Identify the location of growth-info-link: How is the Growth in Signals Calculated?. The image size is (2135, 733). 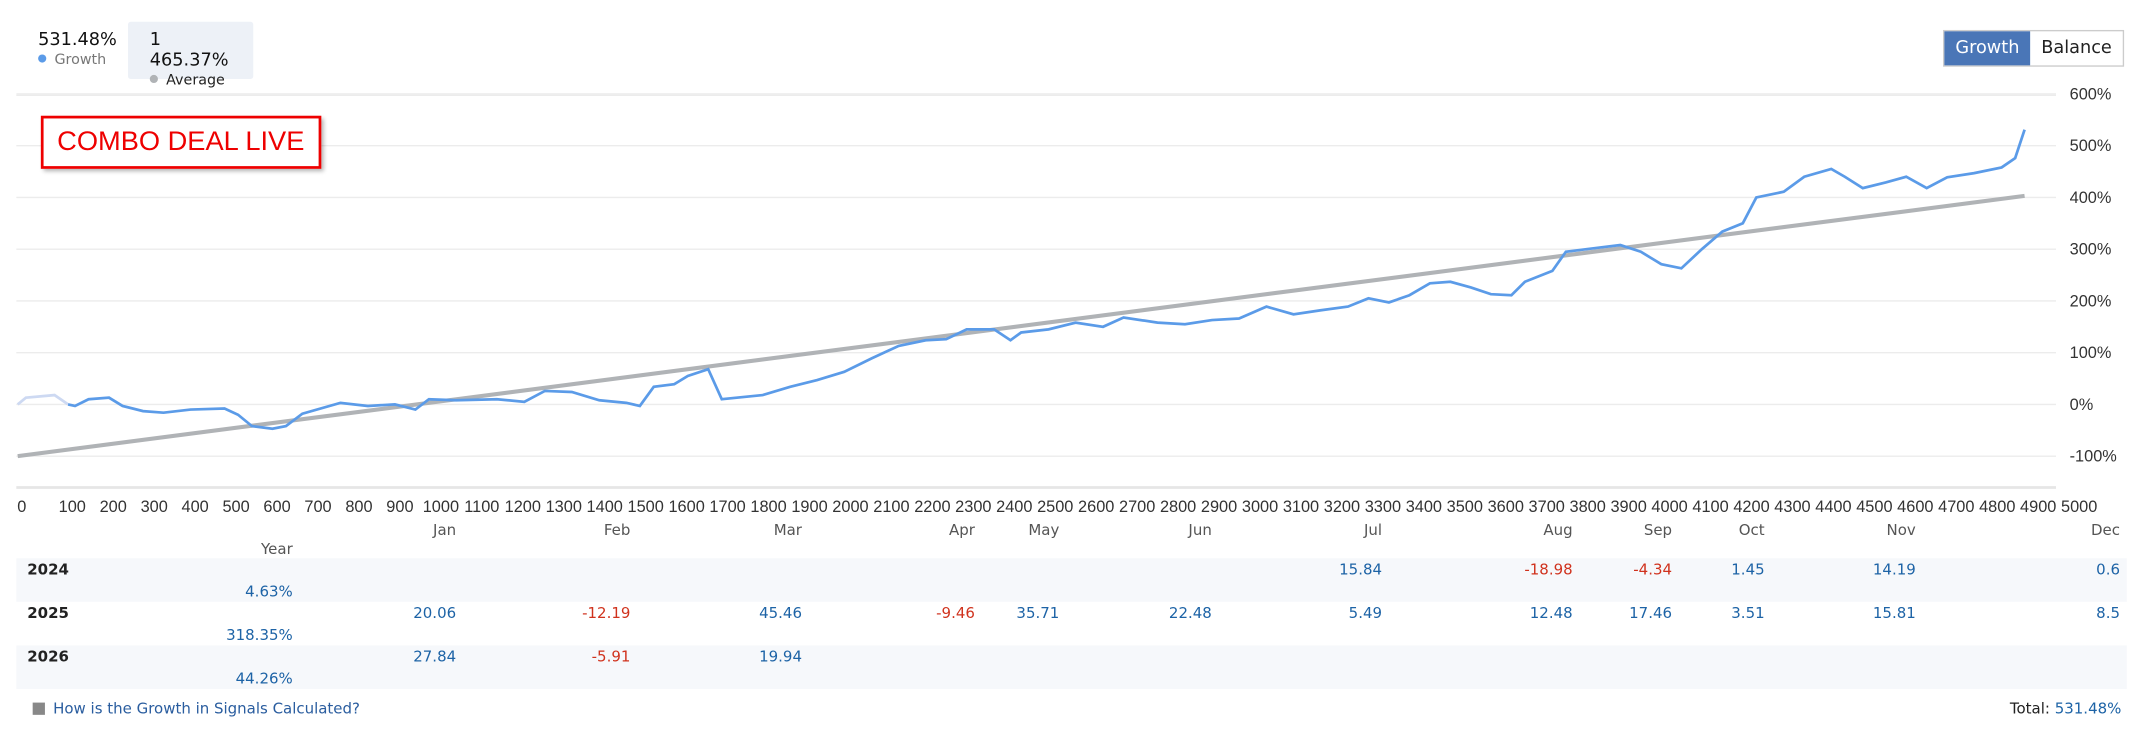
(196, 708).